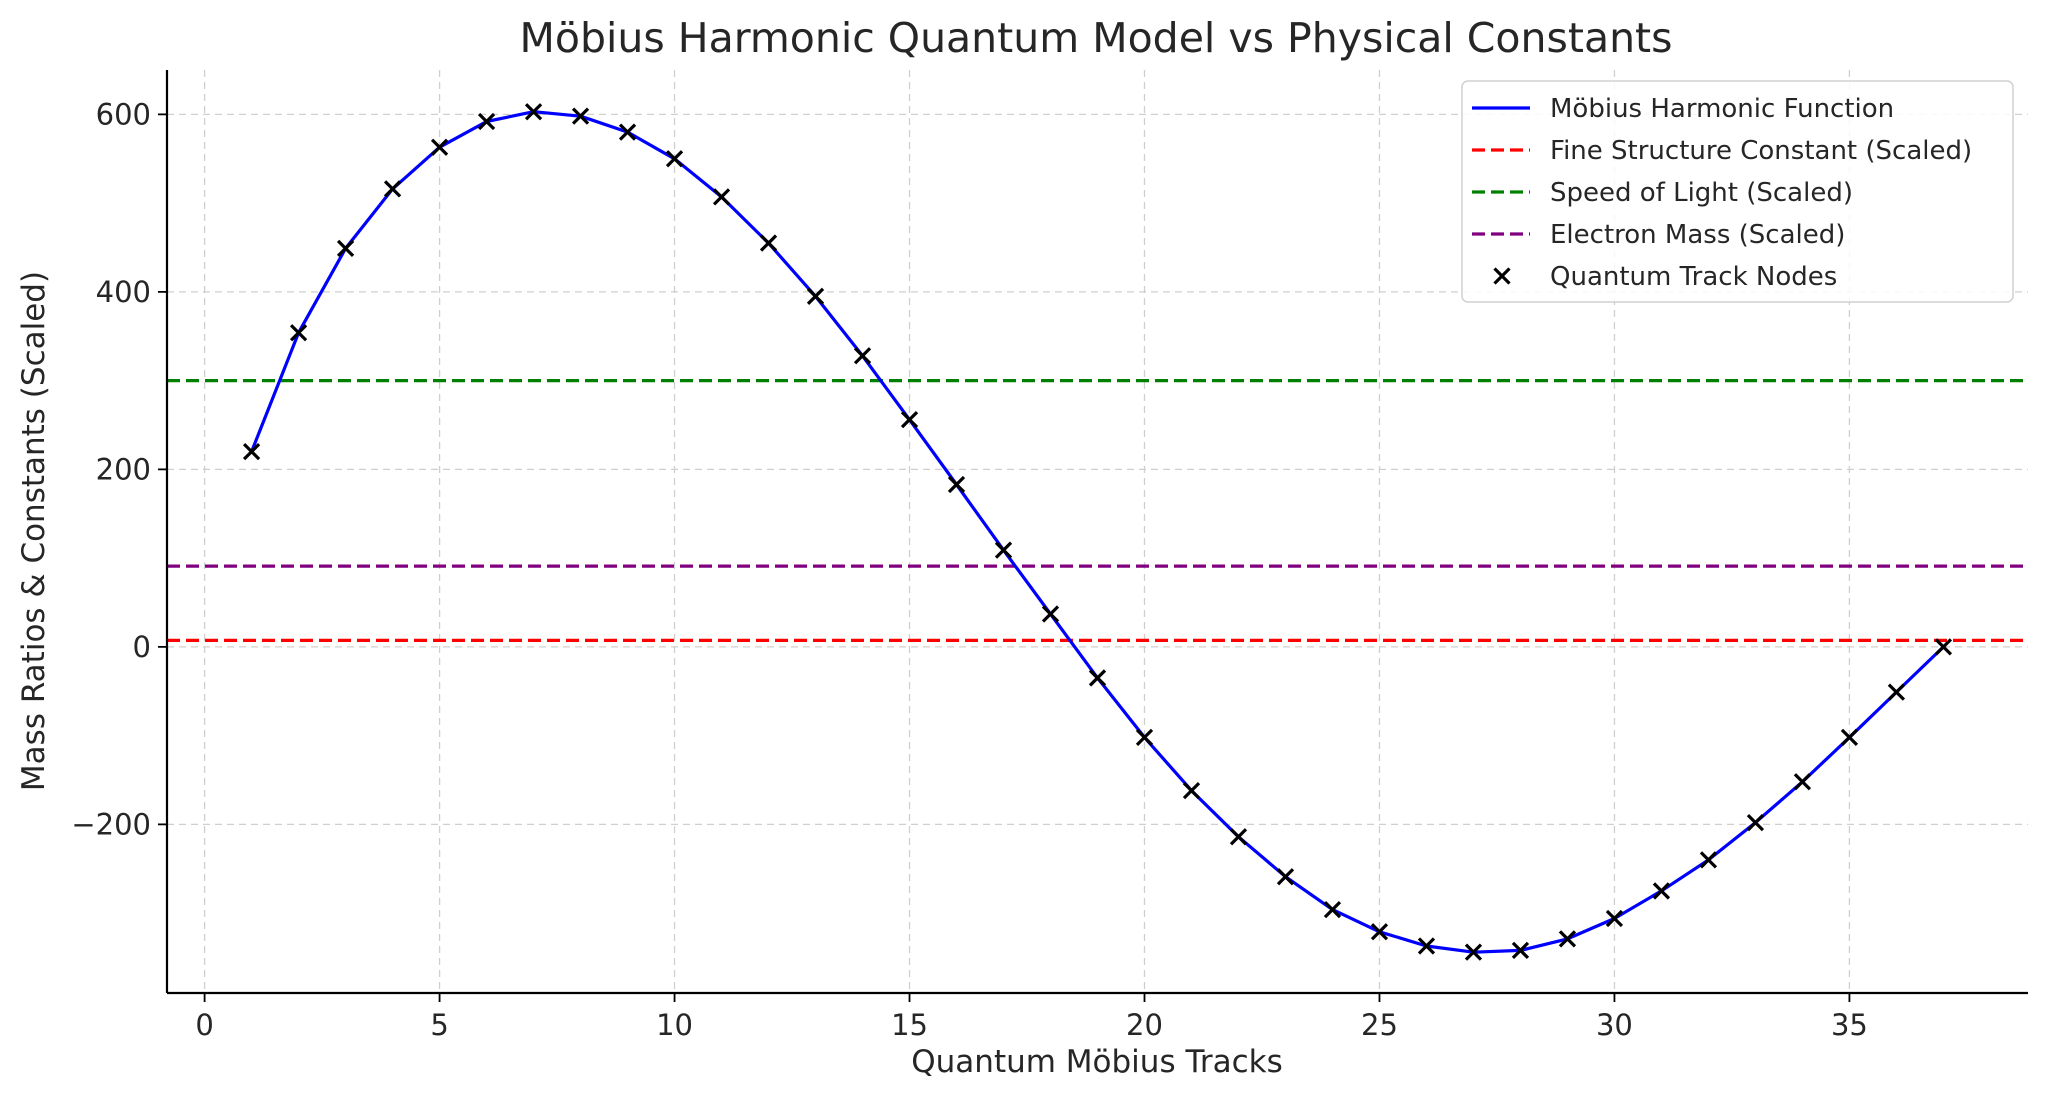 The height and width of the screenshot is (1101, 2045). What do you see at coordinates (1379, 1025) in the screenshot?
I see `x-tick-label: 25` at bounding box center [1379, 1025].